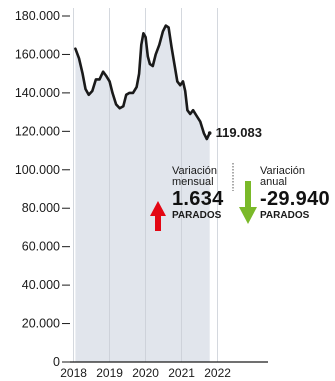  What do you see at coordinates (158, 216) in the screenshot?
I see `arrow-up-icon` at bounding box center [158, 216].